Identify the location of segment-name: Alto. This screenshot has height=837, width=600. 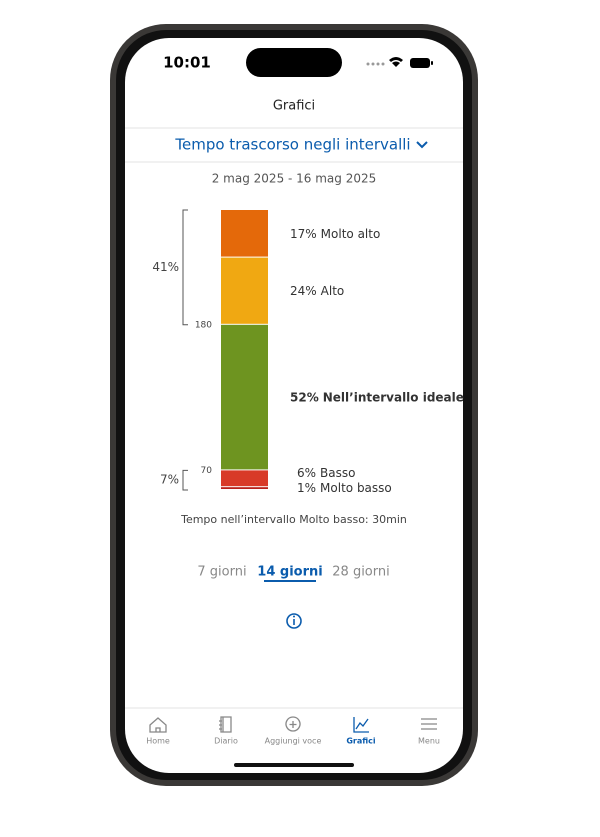
(333, 291).